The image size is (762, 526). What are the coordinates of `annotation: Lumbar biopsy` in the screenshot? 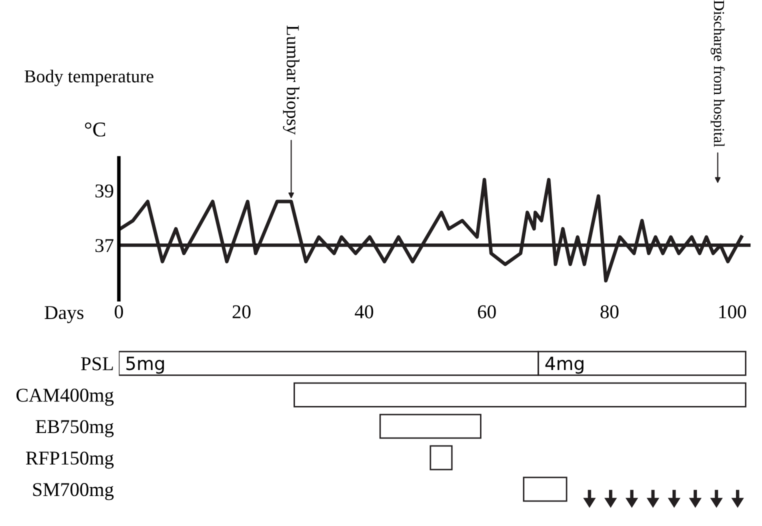 It's located at (291, 80).